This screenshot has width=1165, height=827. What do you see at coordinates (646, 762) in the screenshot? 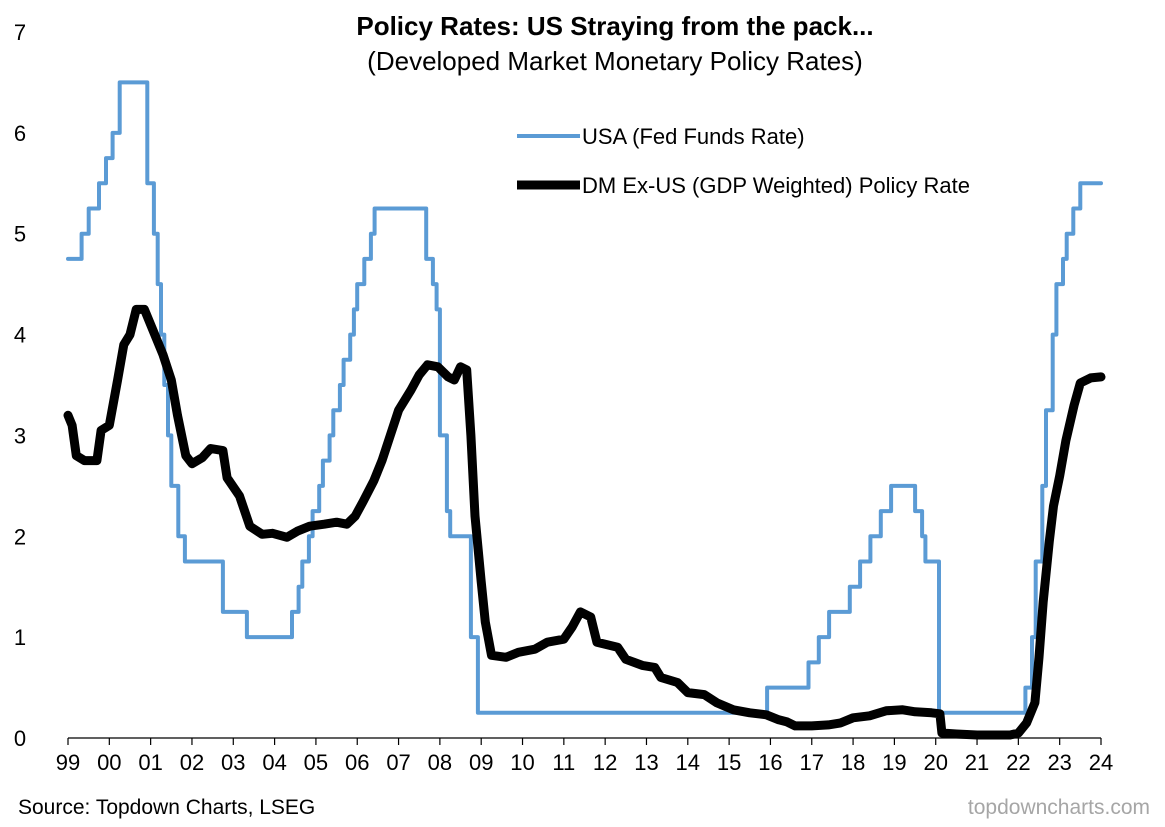
I see `x-tick-label: 13` at bounding box center [646, 762].